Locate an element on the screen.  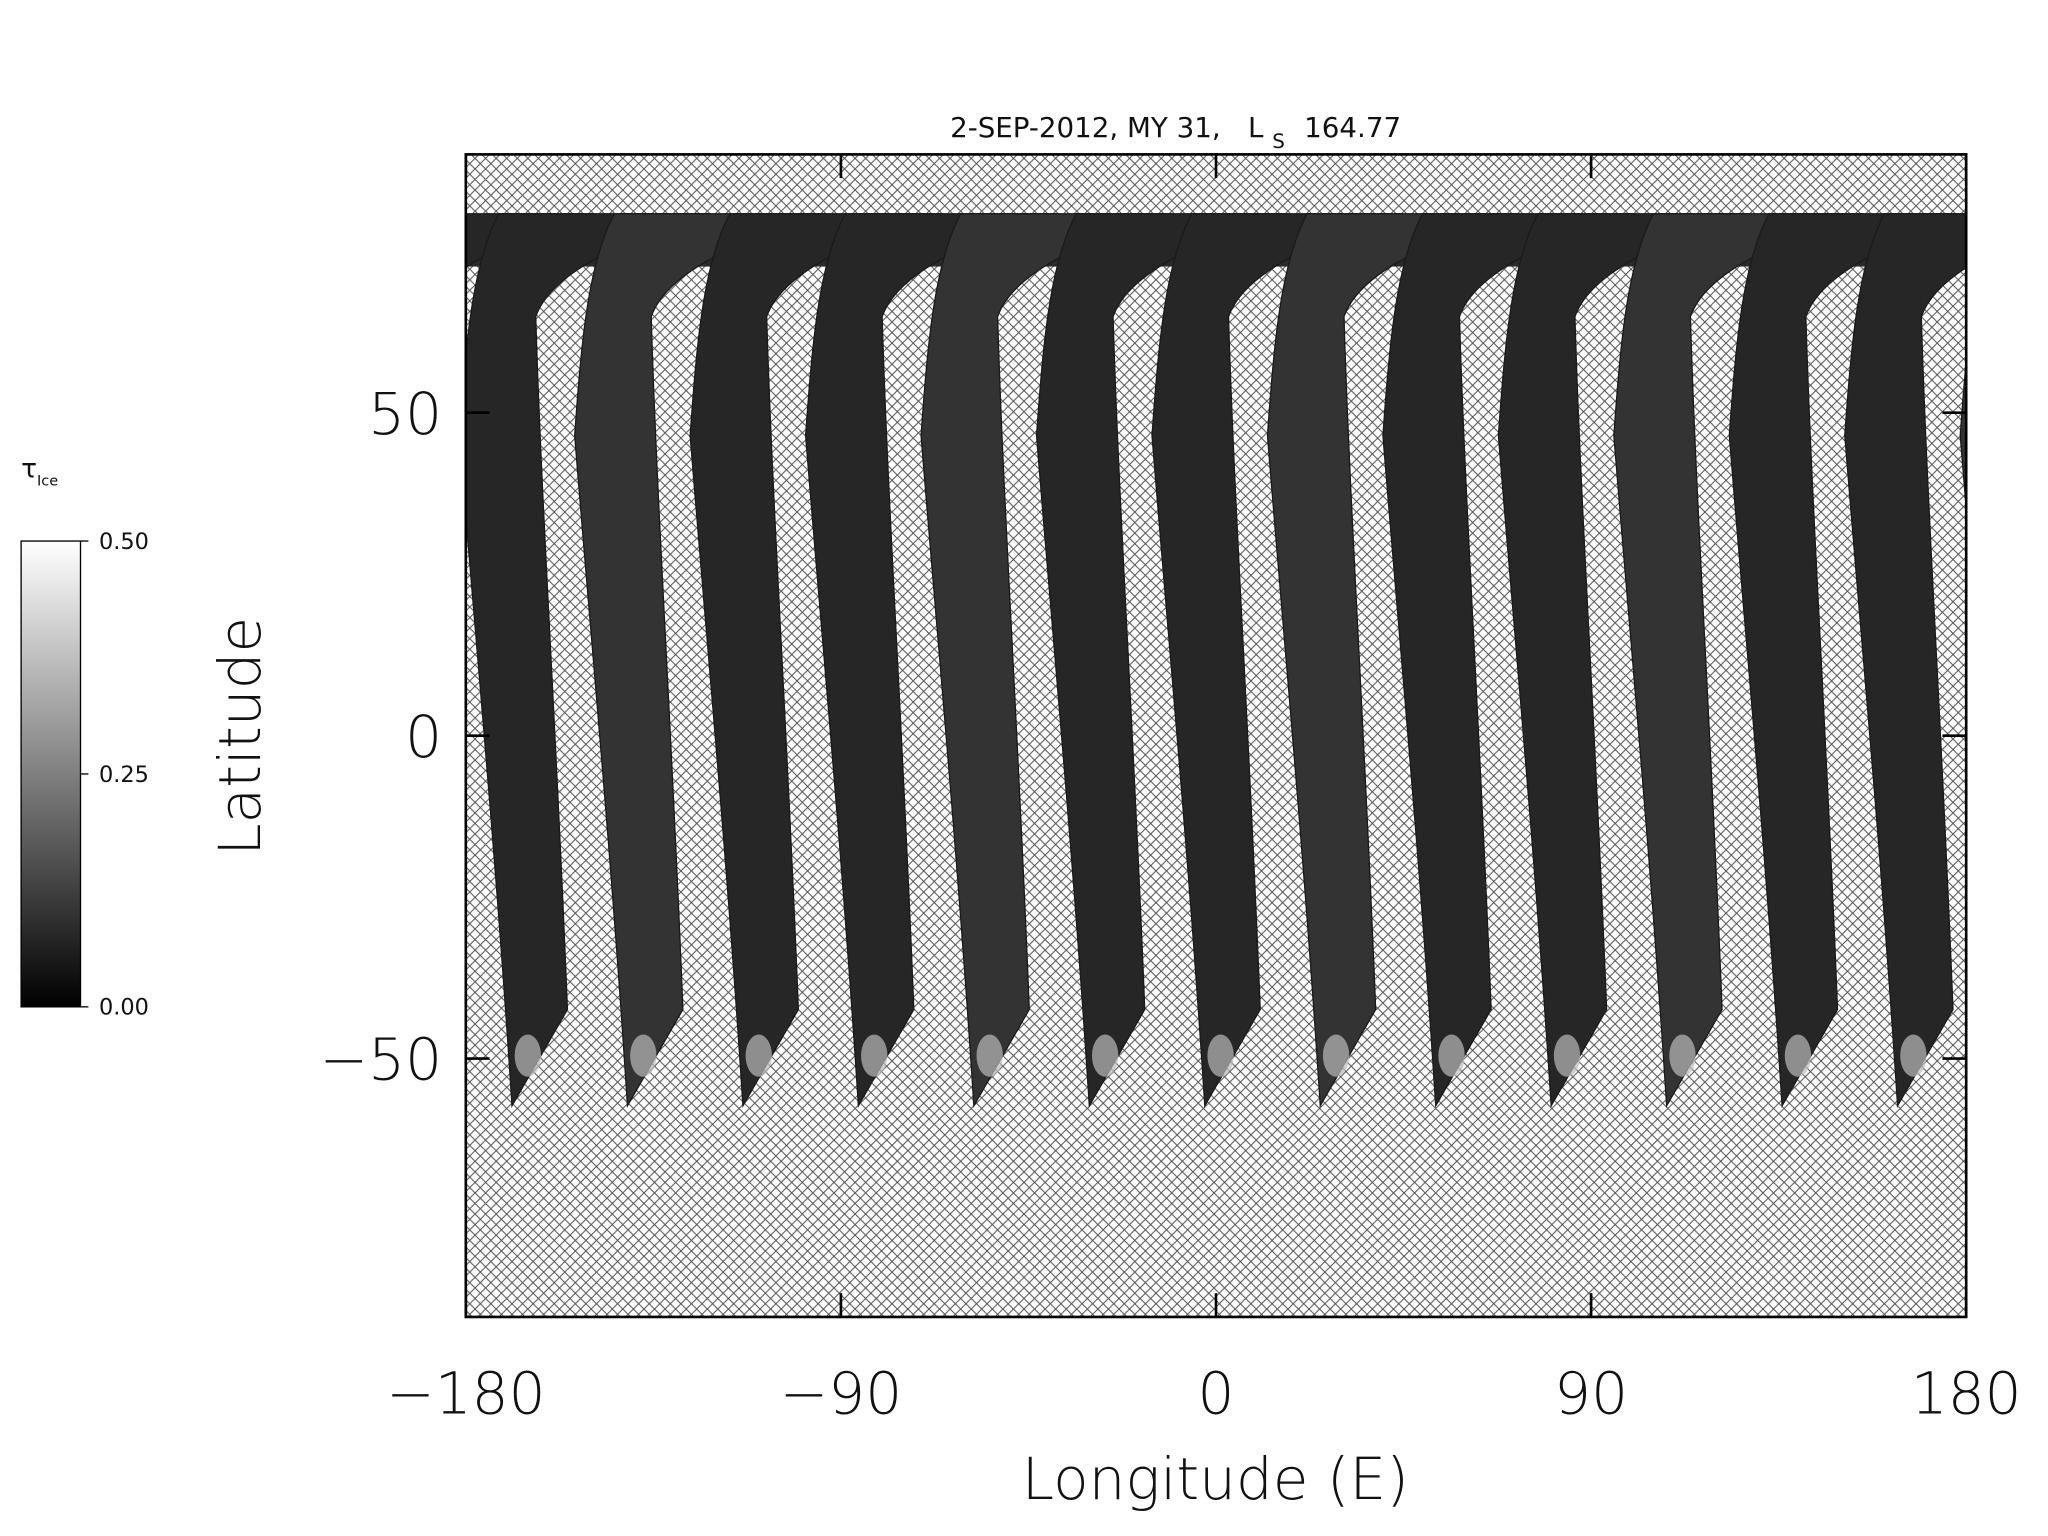
x-tick-label: 180 is located at coordinates (1966, 1393).